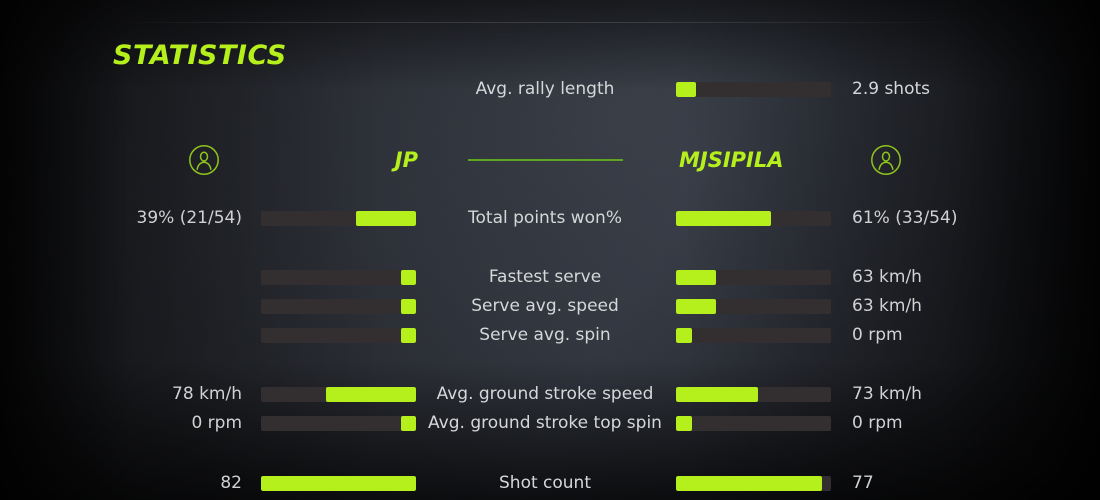  I want to click on stat-right-value: 61% (33/54), so click(905, 218).